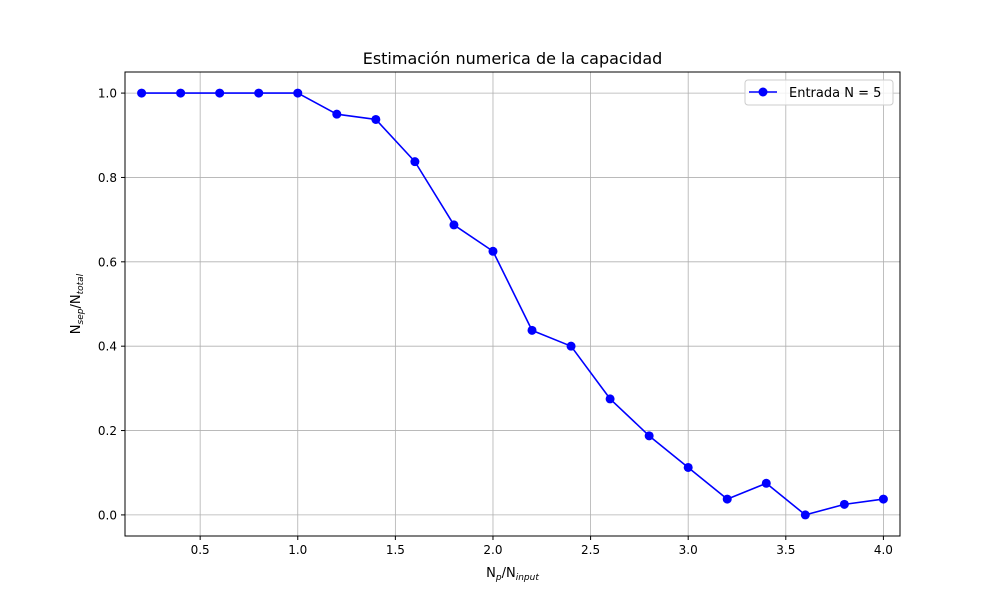  Describe the element at coordinates (76, 301) in the screenshot. I see `y-axis-label-mid: /N` at that location.